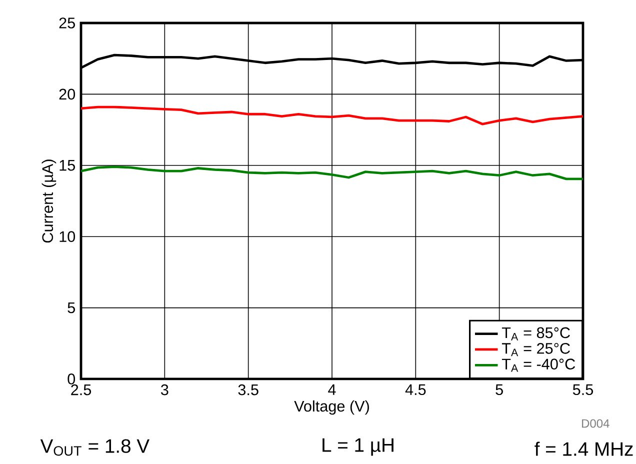 Image resolution: width=636 pixels, height=464 pixels. Describe the element at coordinates (499, 390) in the screenshot. I see `x-tick-label: 5` at that location.